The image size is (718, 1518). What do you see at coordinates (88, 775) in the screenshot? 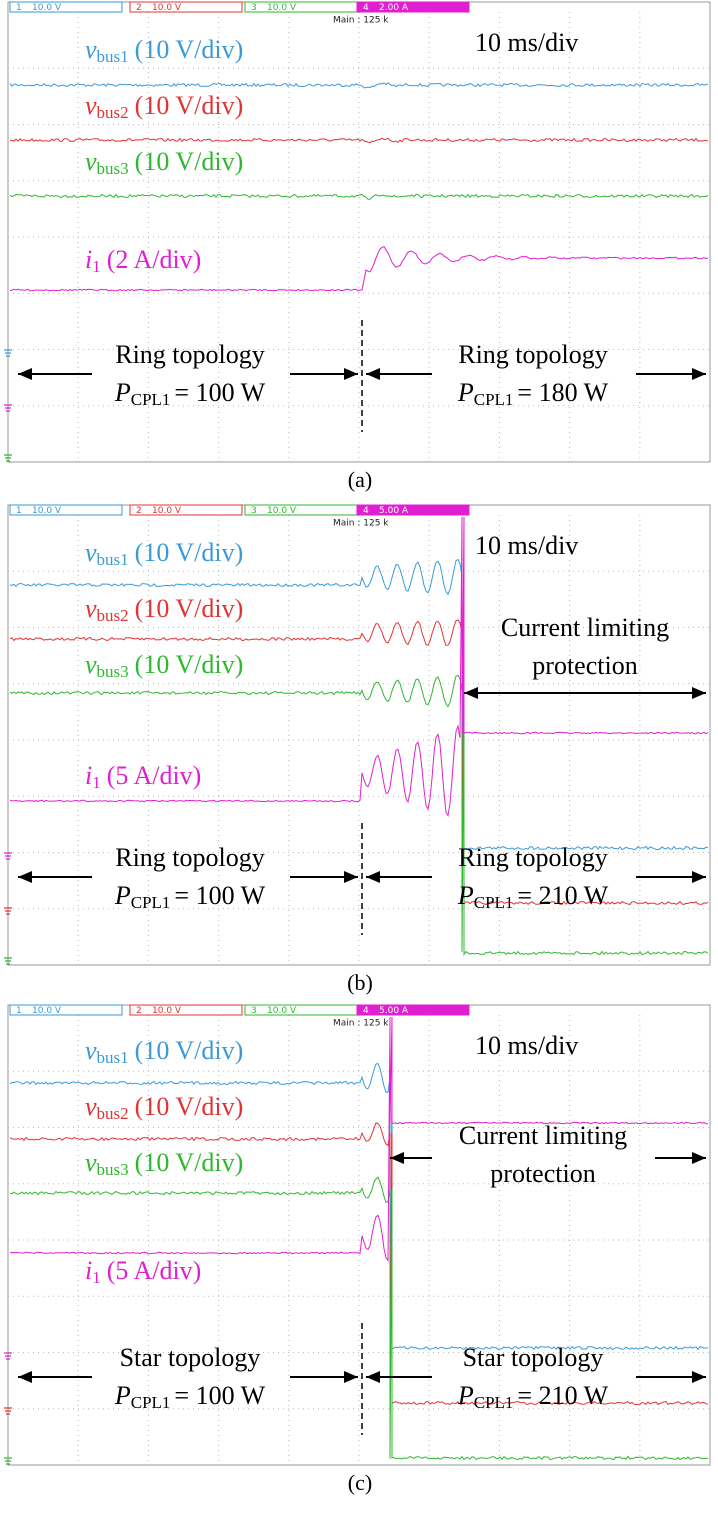
I see `trace-symbol: i` at bounding box center [88, 775].